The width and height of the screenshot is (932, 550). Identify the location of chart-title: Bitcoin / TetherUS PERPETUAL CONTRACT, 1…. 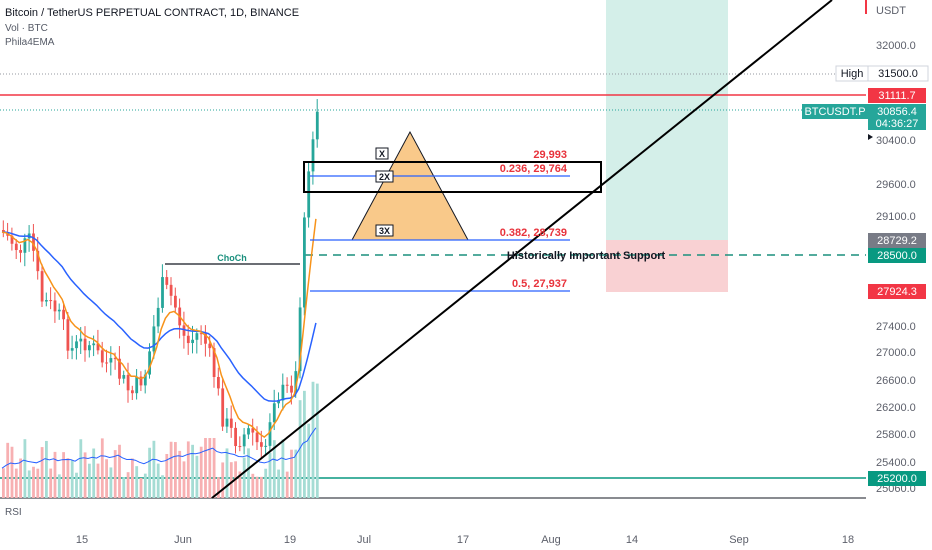
(152, 13).